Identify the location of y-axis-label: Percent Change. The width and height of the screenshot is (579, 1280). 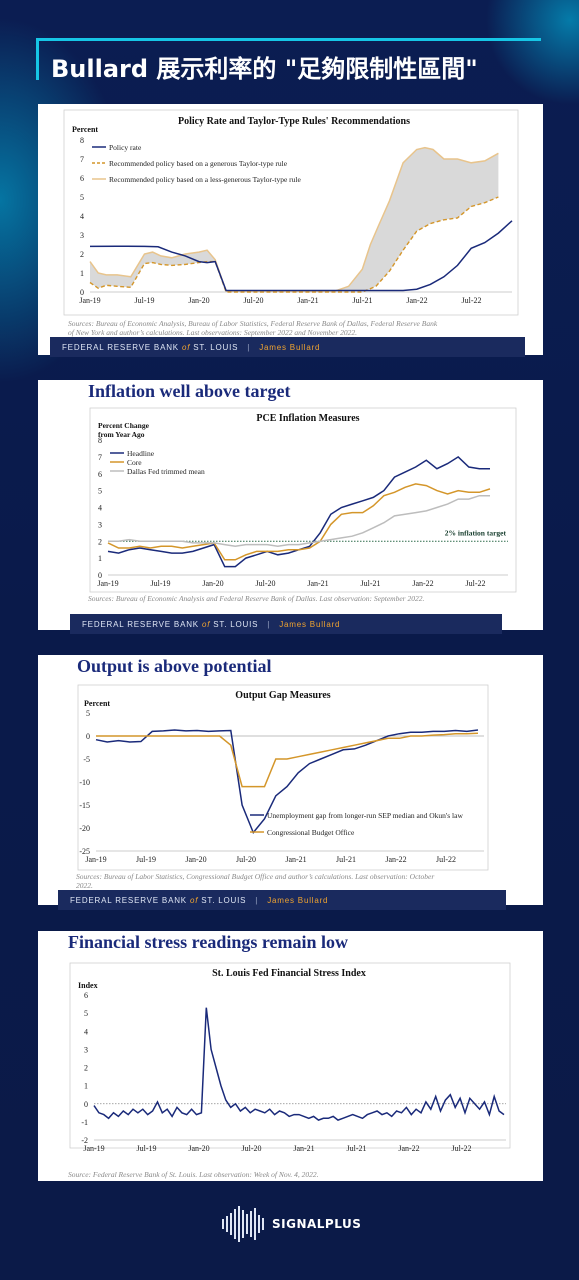
(124, 425).